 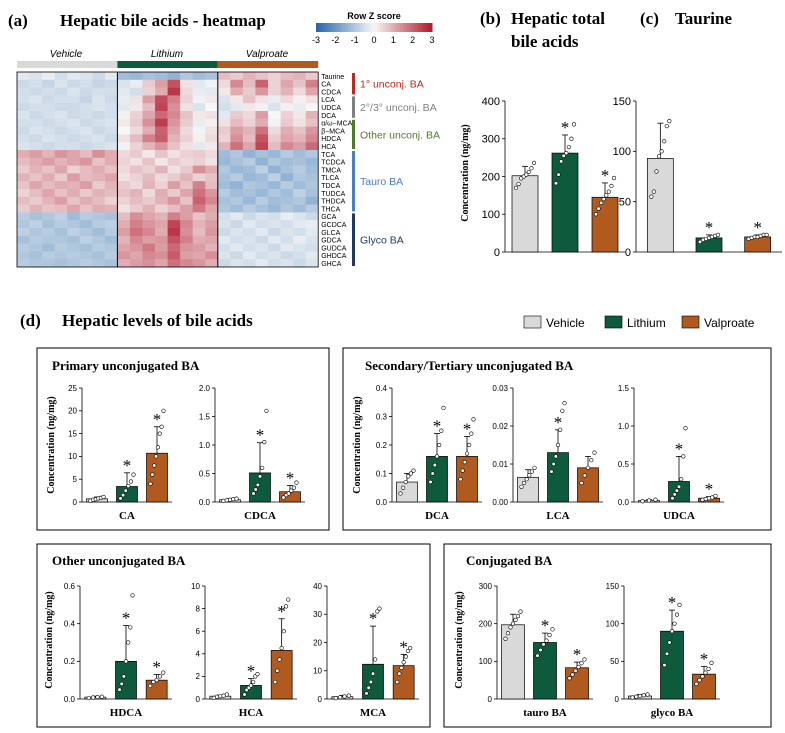 I want to click on chart-CA: 0 5 10 15 20 25 * * CA, so click(x=120, y=453).